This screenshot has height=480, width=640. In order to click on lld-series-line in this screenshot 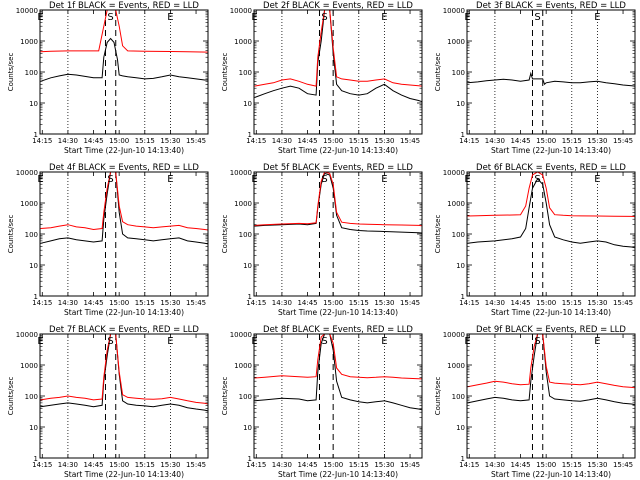, I will do `click(338, 199)`.